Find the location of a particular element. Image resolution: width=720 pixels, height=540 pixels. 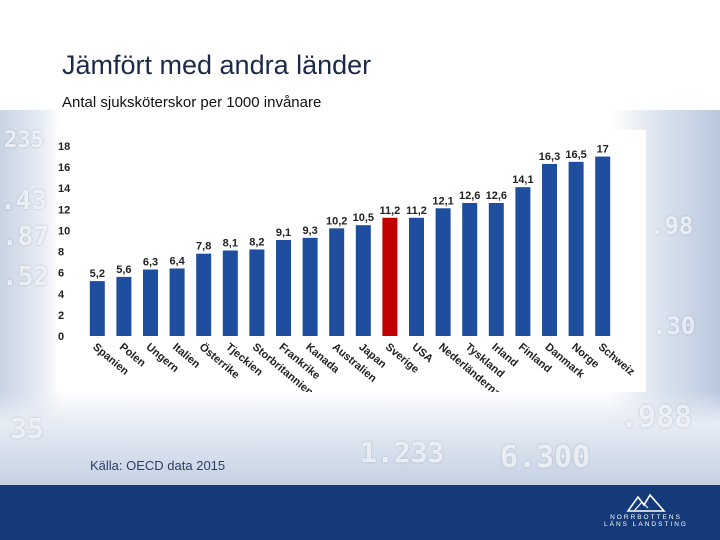

background-decoration: 235 is located at coordinates (24, 140).